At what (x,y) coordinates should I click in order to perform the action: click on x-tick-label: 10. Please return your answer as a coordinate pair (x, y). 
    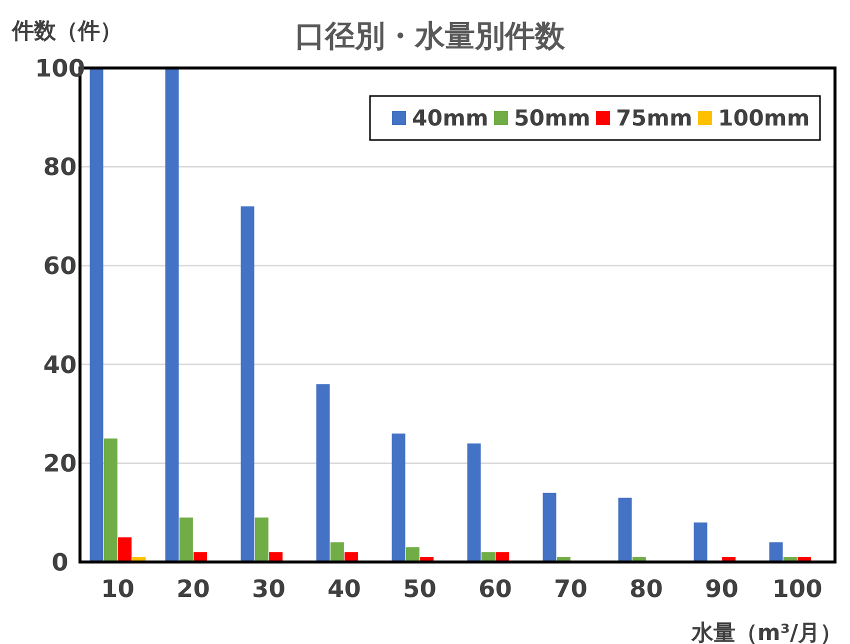
    Looking at the image, I should click on (117, 589).